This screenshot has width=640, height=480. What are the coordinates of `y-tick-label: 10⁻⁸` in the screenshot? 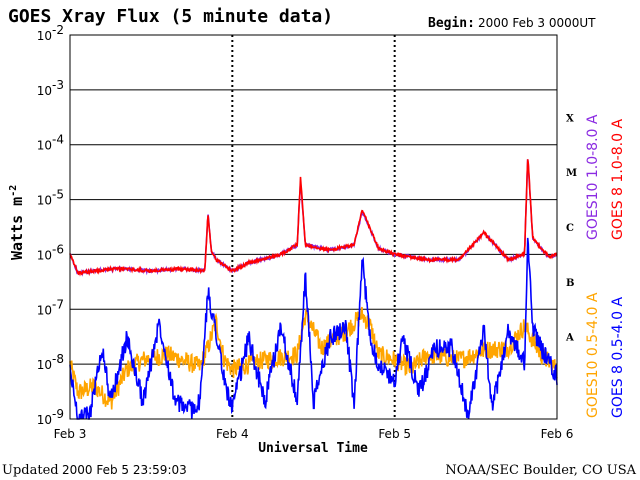 It's located at (50, 362).